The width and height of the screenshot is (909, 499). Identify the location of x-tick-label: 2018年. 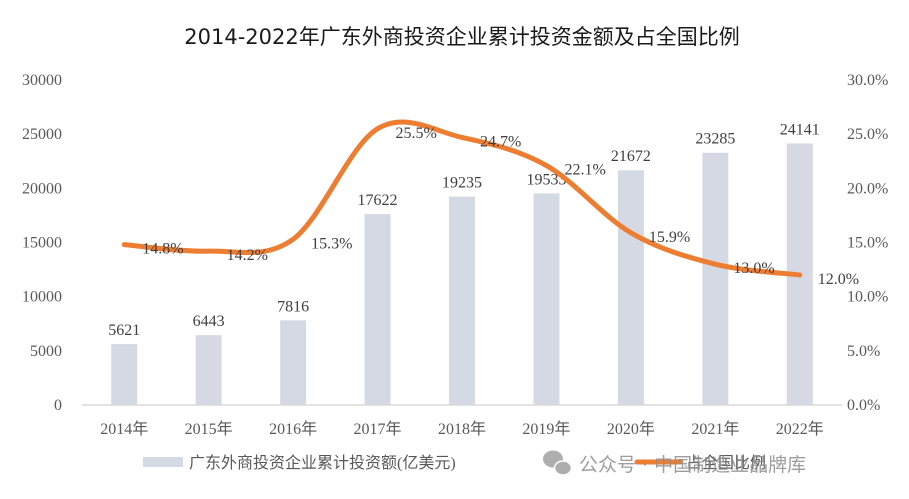
(462, 429).